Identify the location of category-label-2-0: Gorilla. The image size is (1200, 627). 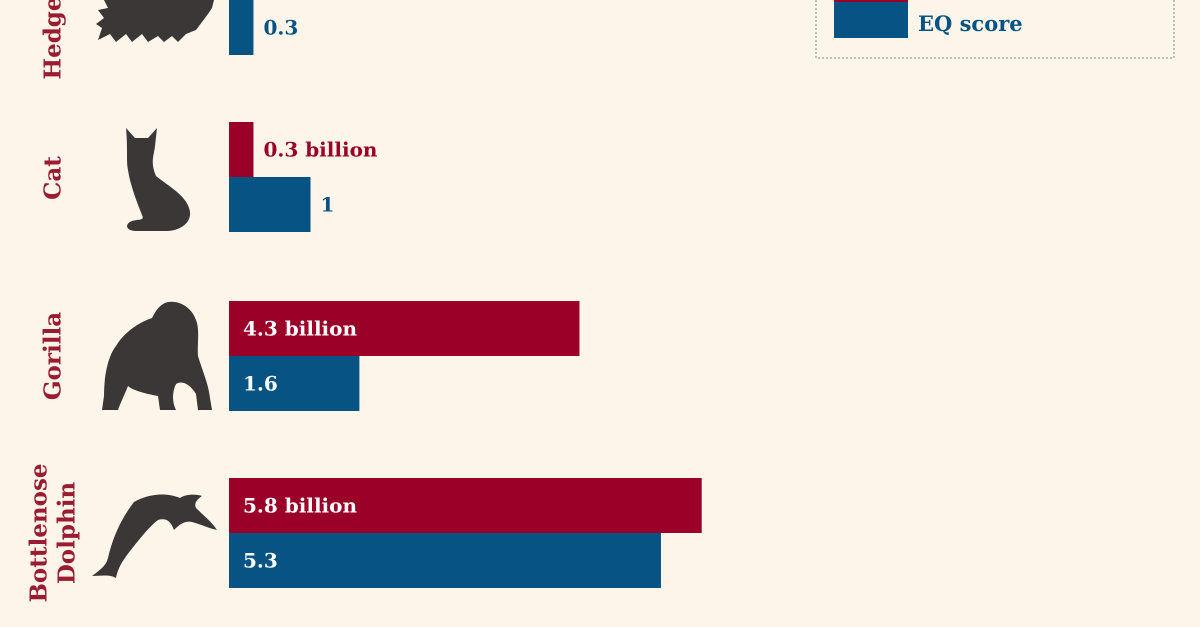
(53, 356).